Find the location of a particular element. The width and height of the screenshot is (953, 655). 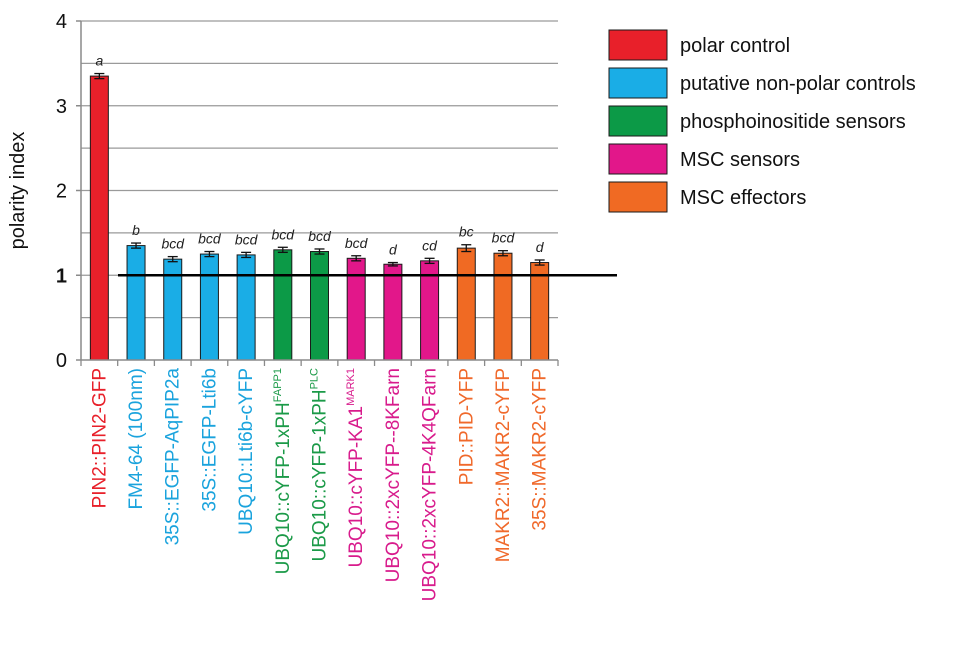

x-tick-label: MAKR2::MAKR2-cYFP is located at coordinates (503, 465).